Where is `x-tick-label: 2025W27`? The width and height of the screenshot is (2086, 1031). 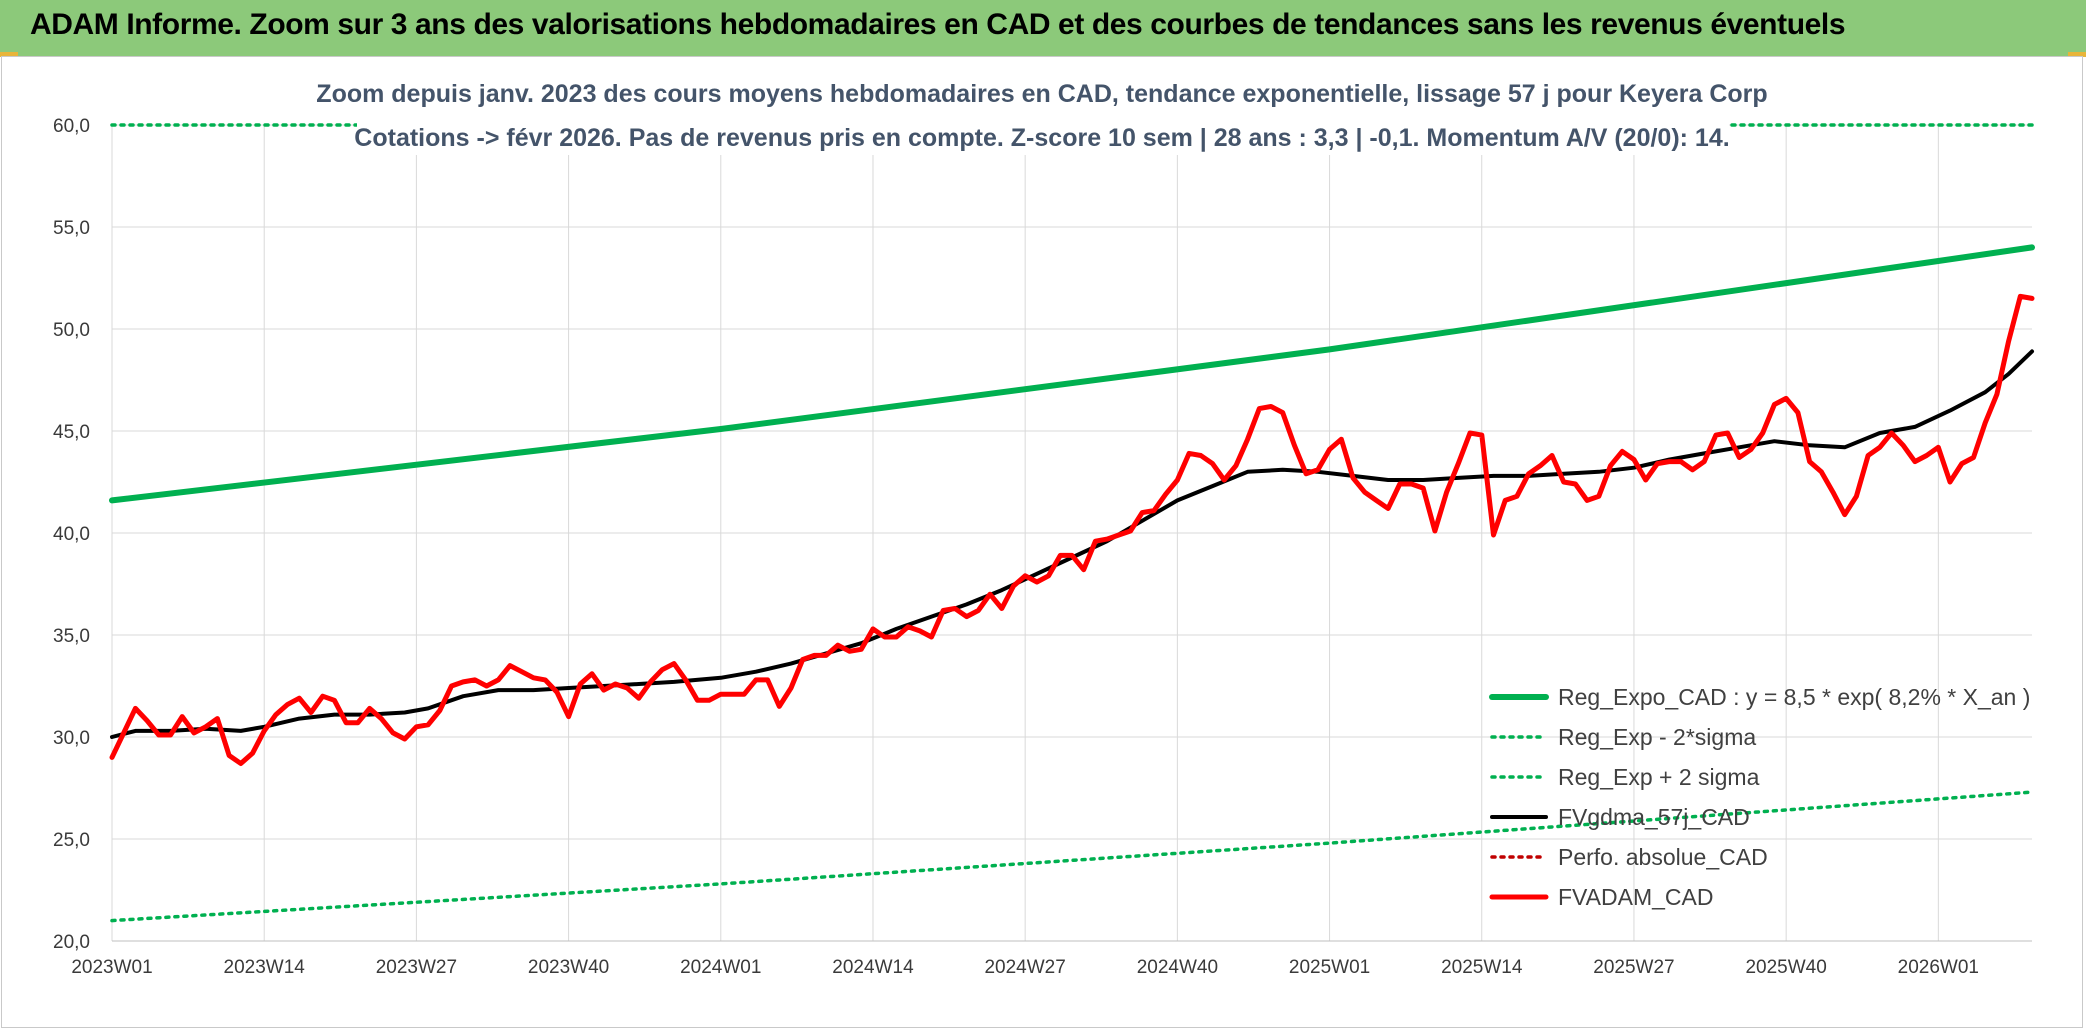 x-tick-label: 2025W27 is located at coordinates (1633, 967).